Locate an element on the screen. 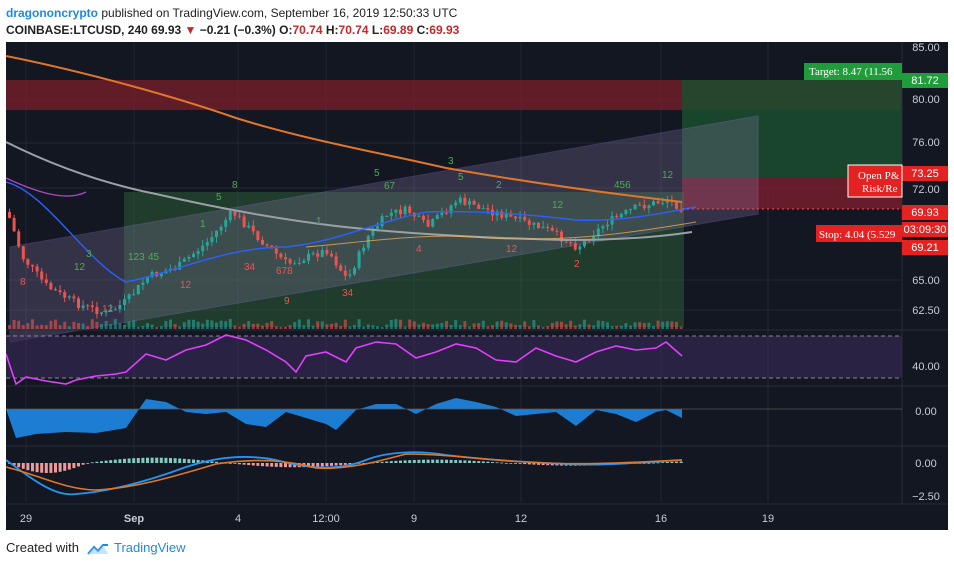 This screenshot has width=954, height=566. close-label: C: is located at coordinates (423, 30).